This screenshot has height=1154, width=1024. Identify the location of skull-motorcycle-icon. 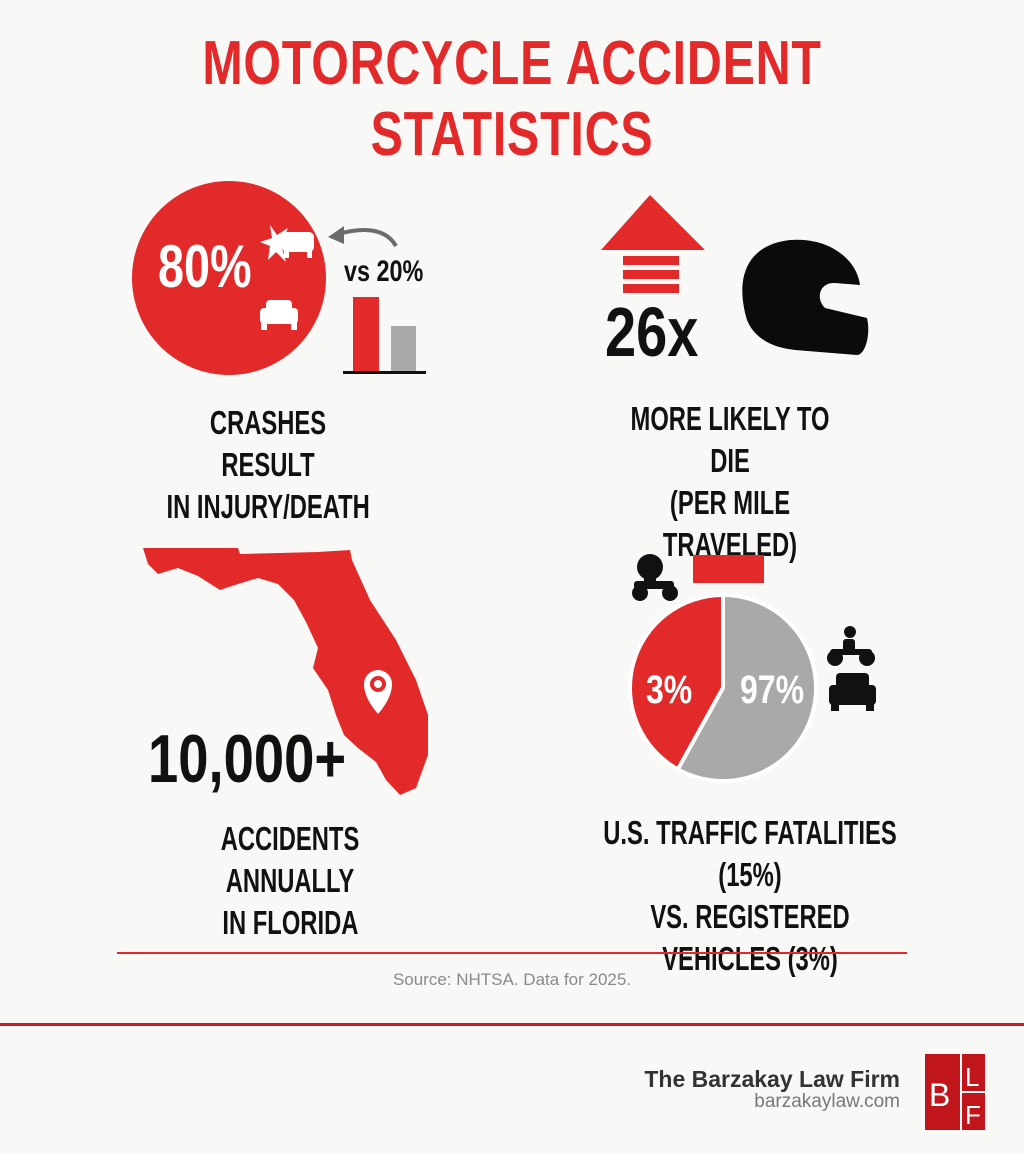
(655, 577).